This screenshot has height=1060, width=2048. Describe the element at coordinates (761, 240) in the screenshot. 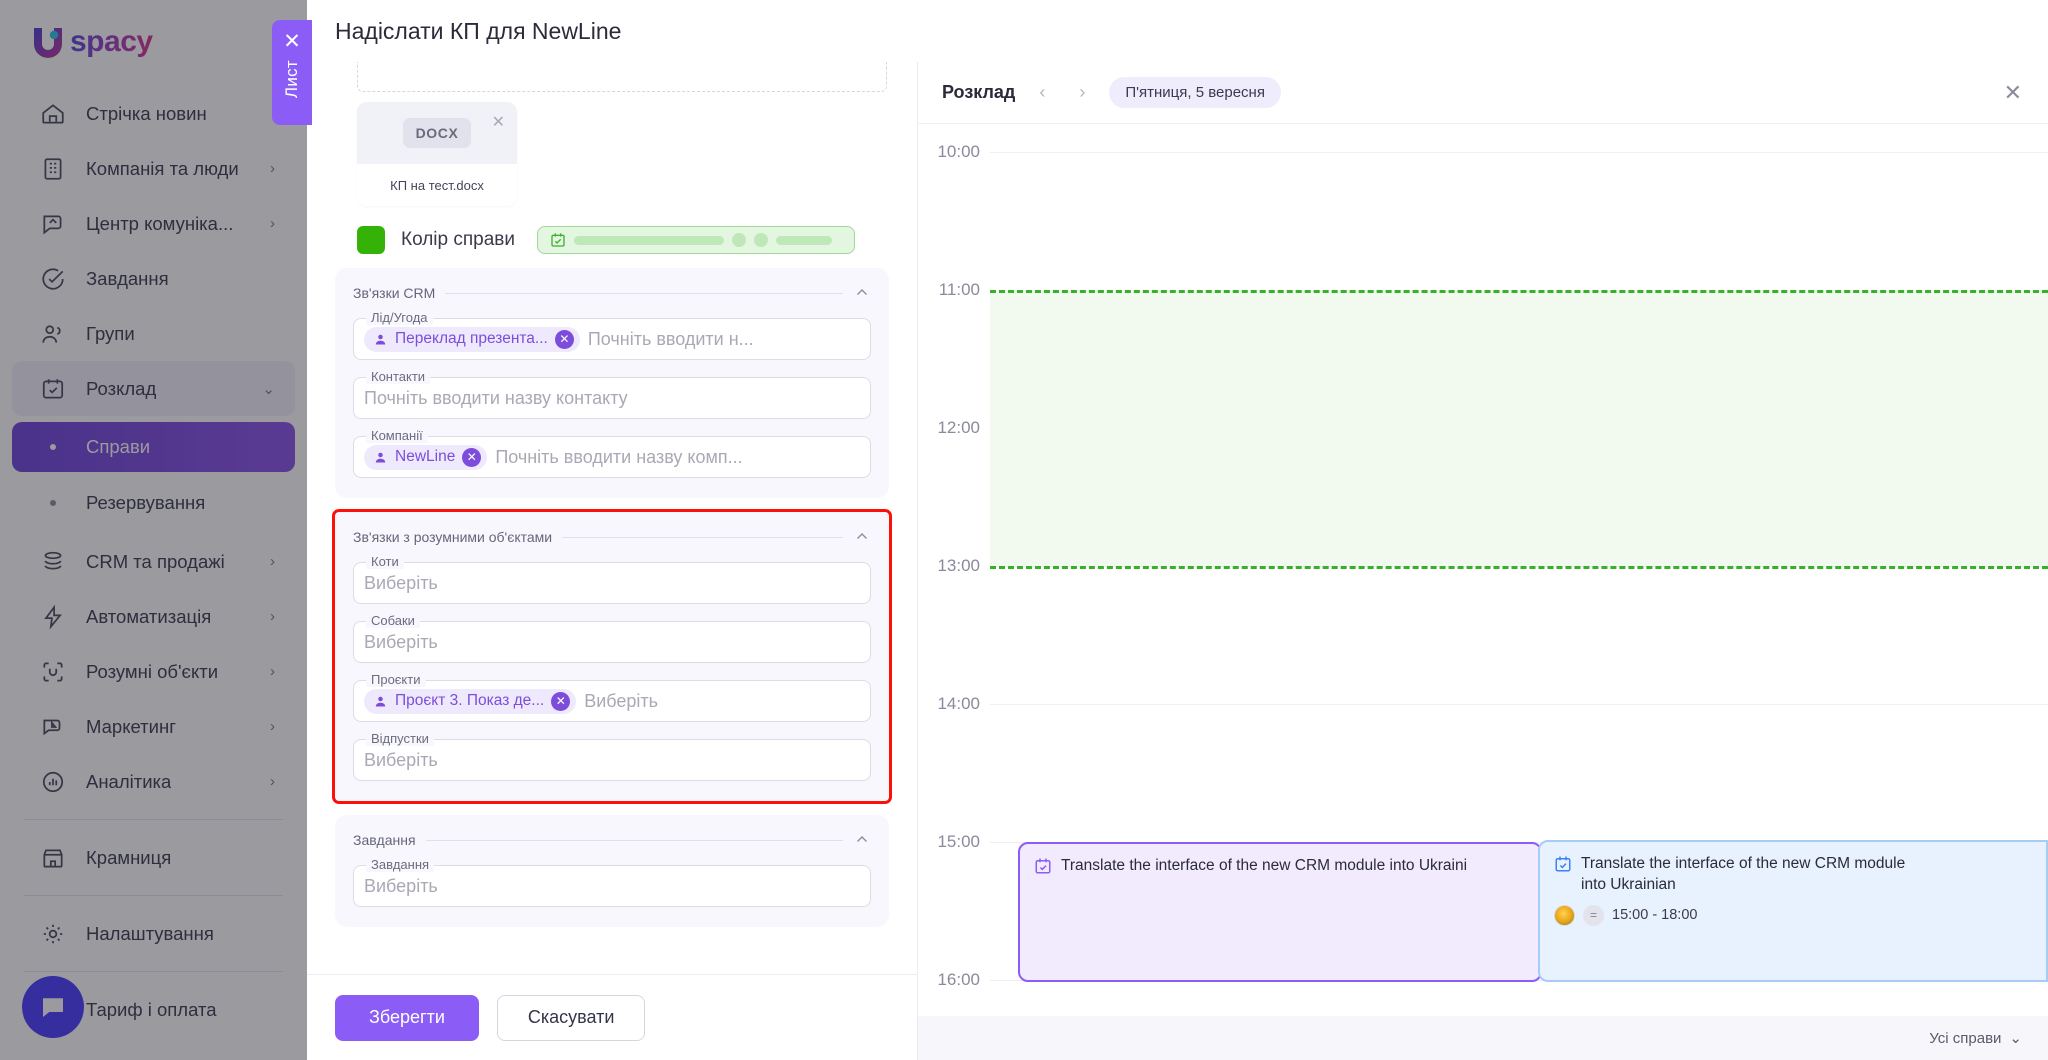

I see `placeholder-dot` at that location.